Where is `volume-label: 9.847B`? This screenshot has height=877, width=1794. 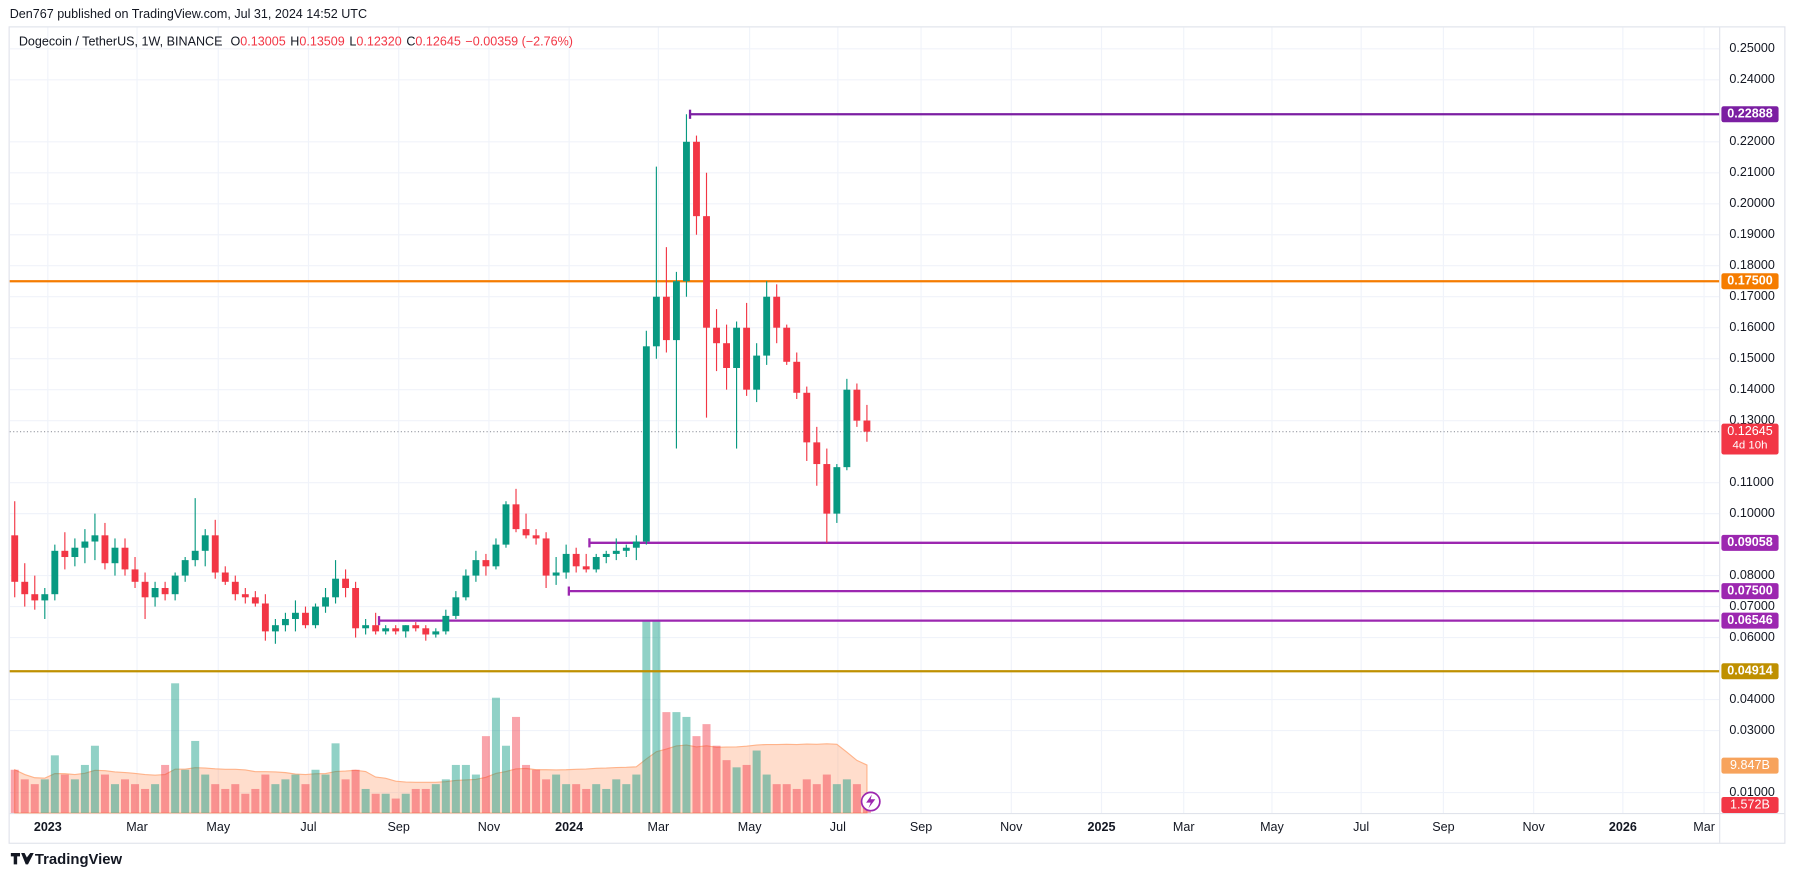
volume-label: 9.847B is located at coordinates (1750, 765).